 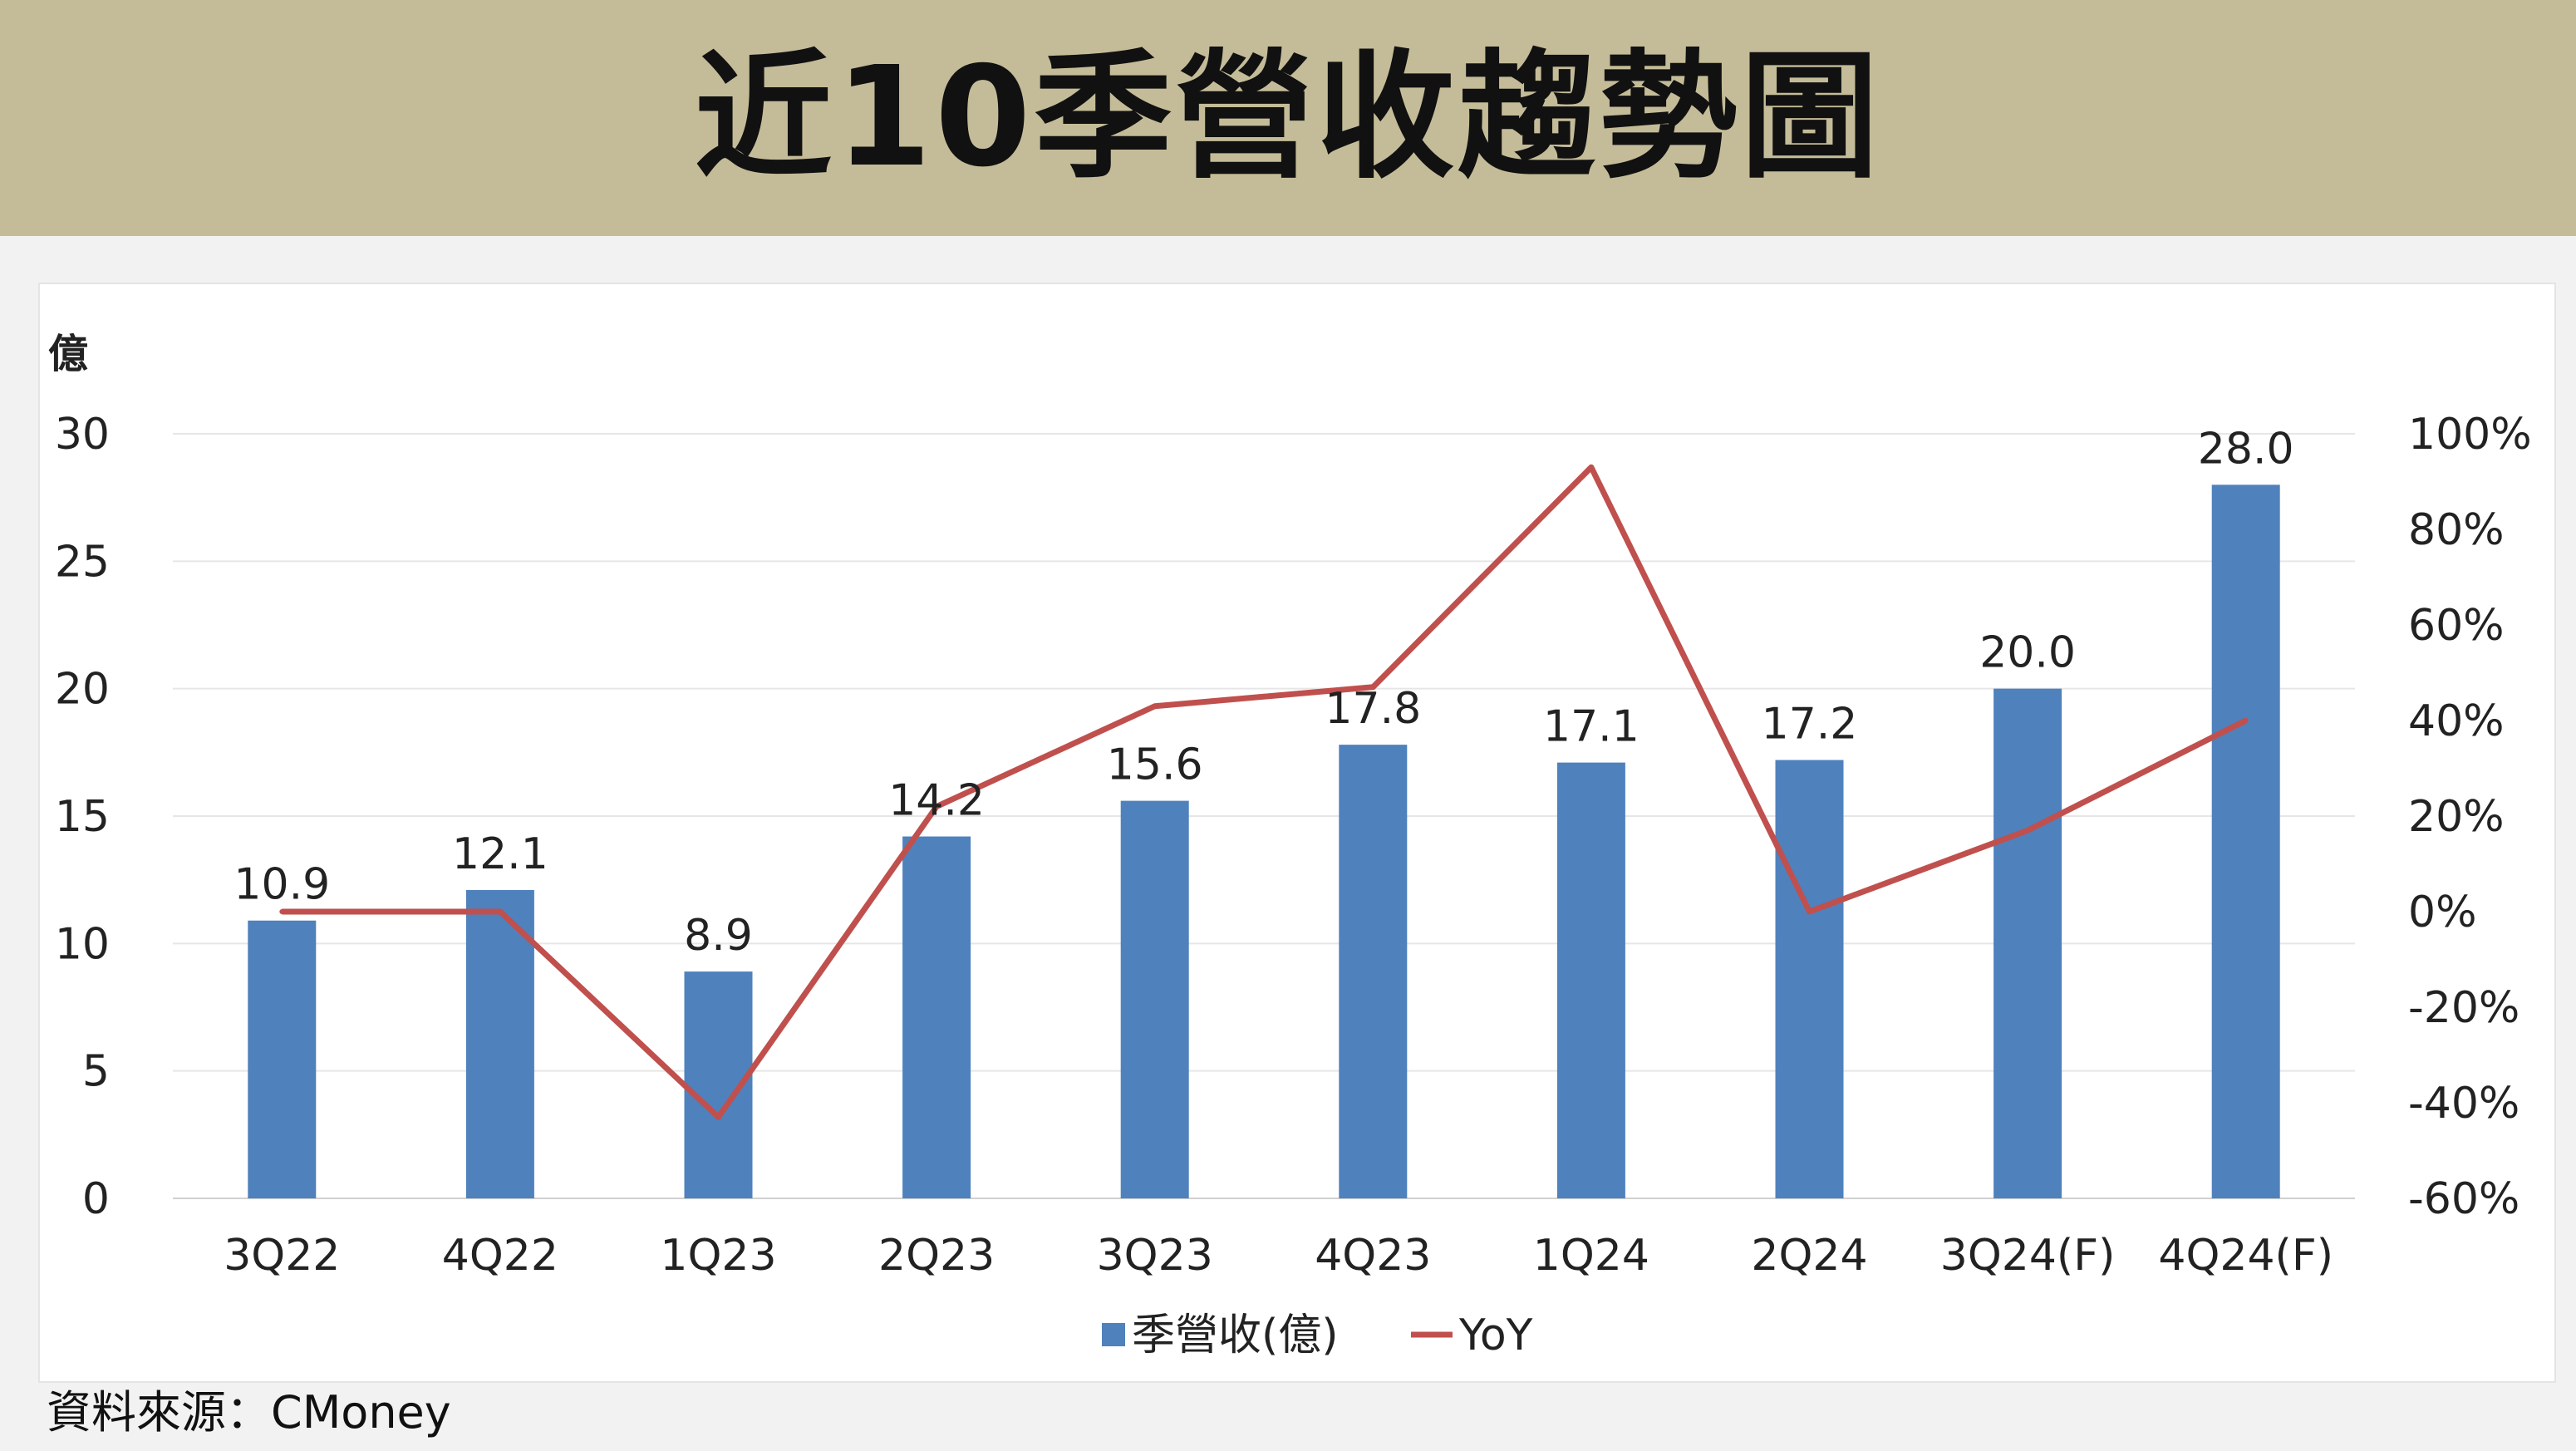 What do you see at coordinates (282, 885) in the screenshot?
I see `bar-value-label: 10.9` at bounding box center [282, 885].